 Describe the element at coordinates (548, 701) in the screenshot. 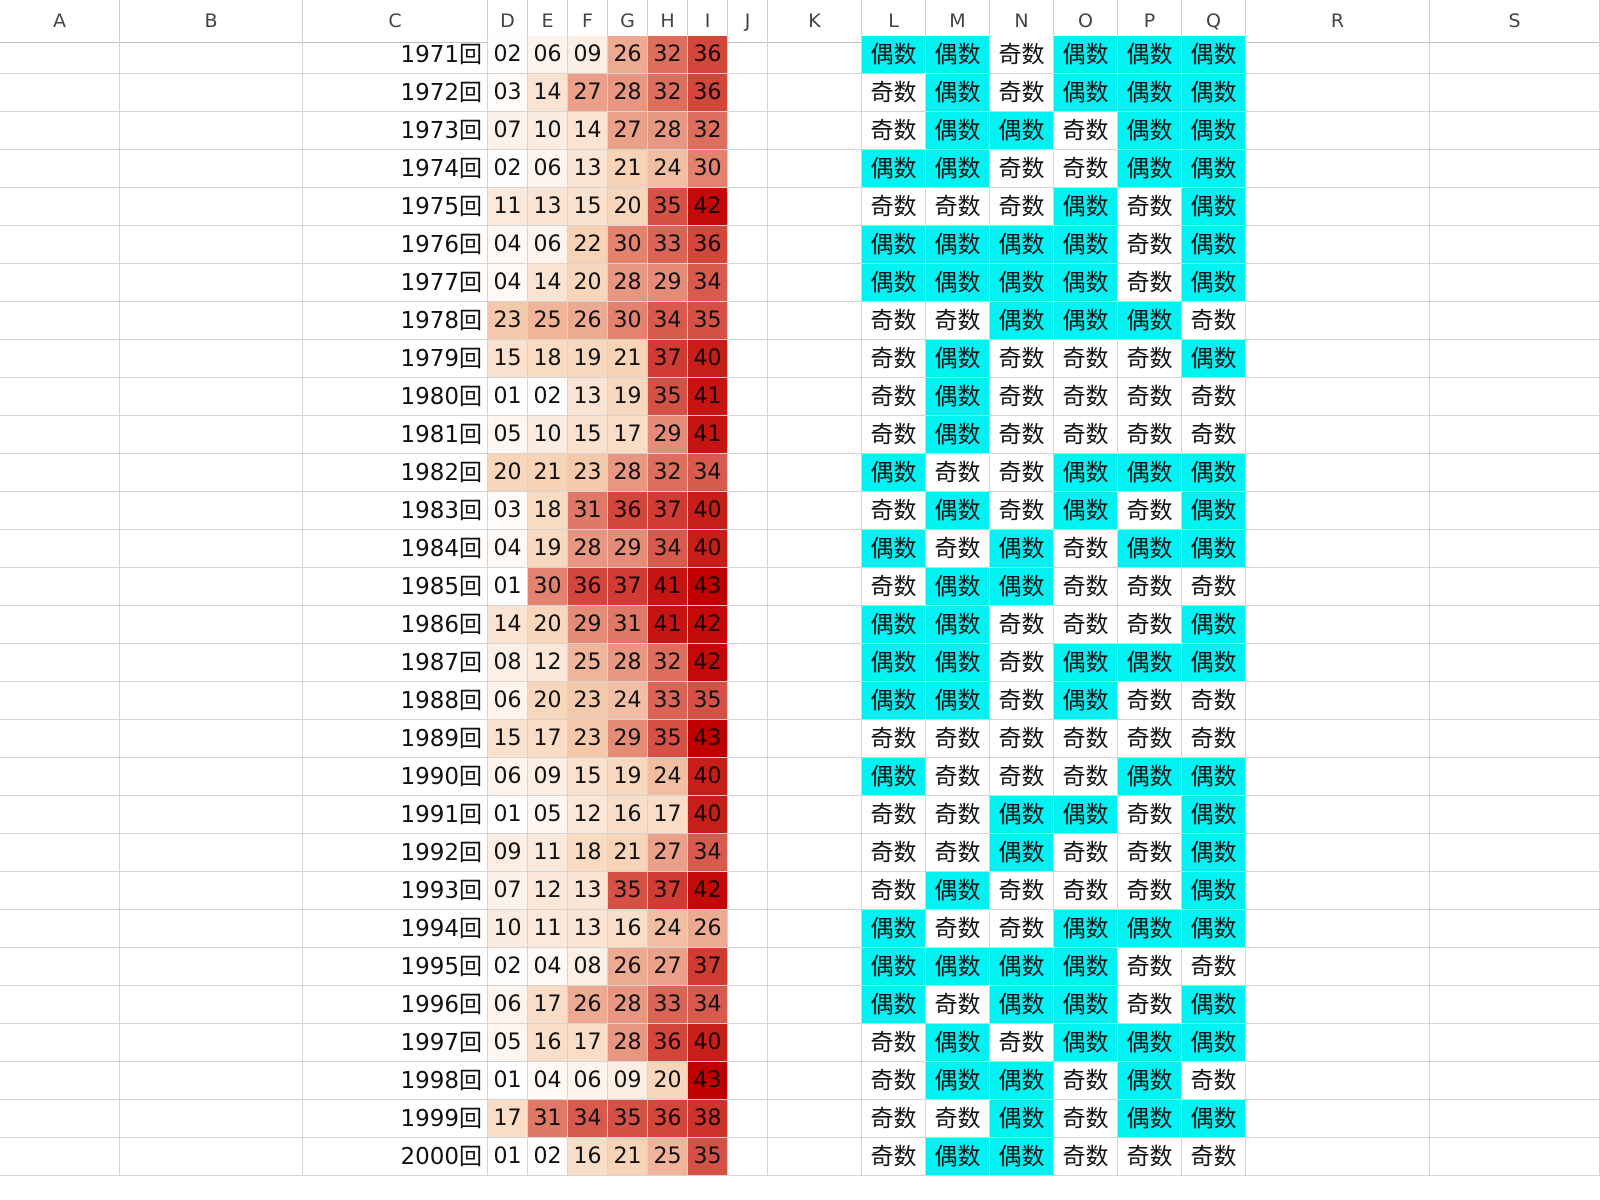

I see `number-cell: 20` at that location.